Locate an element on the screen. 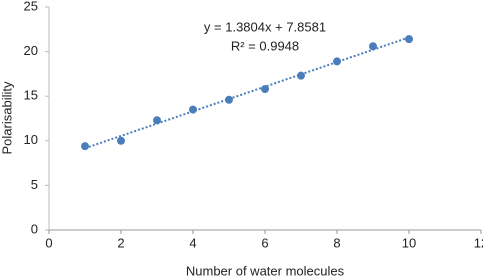 This screenshot has height=280, width=483. y-tick-label: 15 is located at coordinates (31, 95).